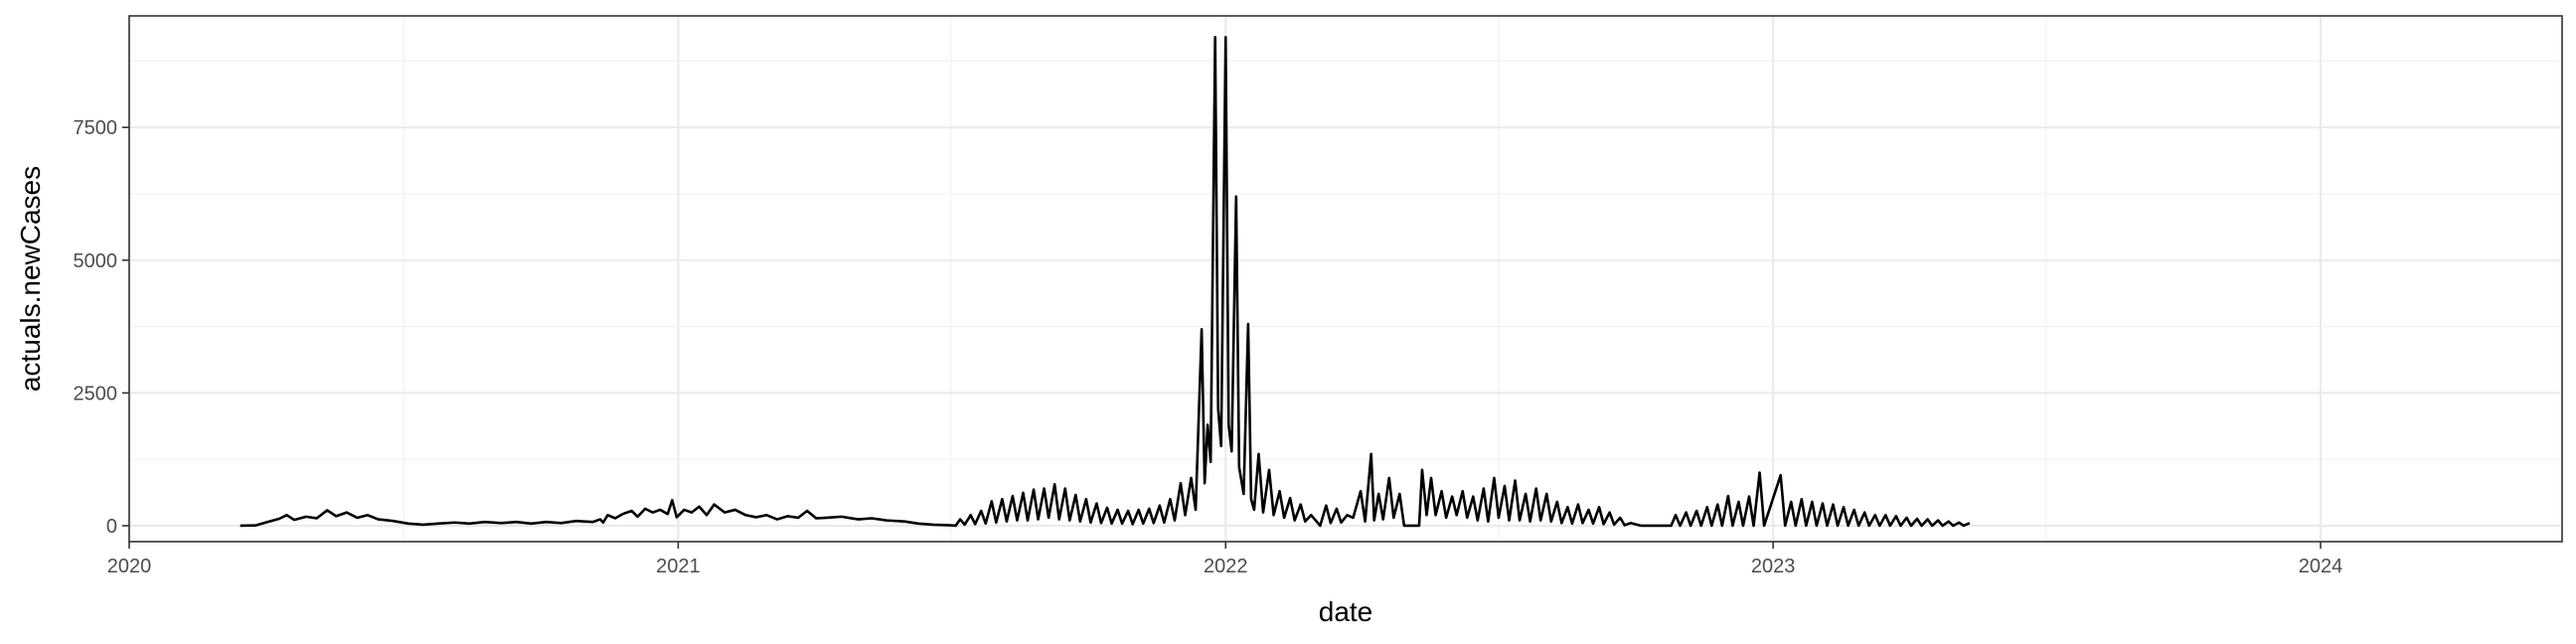 This screenshot has height=644, width=2576. Describe the element at coordinates (129, 566) in the screenshot. I see `x-tick-label: 2020` at that location.